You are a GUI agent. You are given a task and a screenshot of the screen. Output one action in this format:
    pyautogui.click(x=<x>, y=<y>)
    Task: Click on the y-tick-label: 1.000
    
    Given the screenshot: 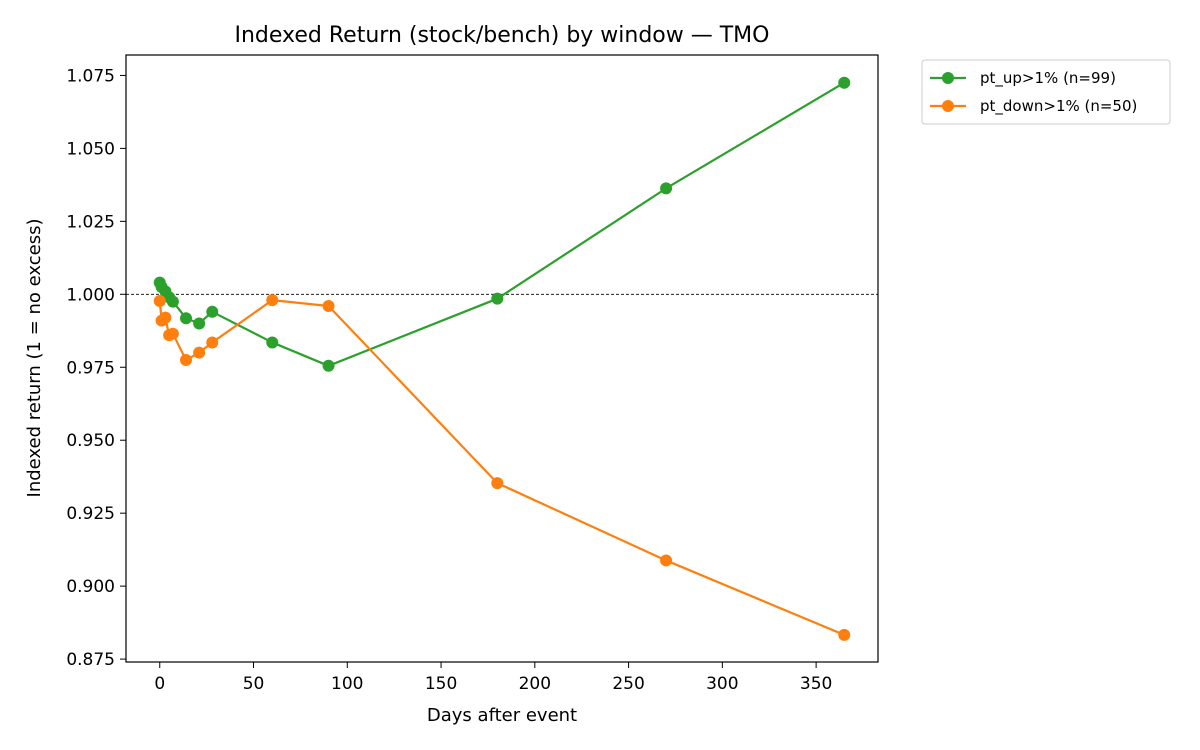 What is the action you would take?
    pyautogui.click(x=90, y=295)
    